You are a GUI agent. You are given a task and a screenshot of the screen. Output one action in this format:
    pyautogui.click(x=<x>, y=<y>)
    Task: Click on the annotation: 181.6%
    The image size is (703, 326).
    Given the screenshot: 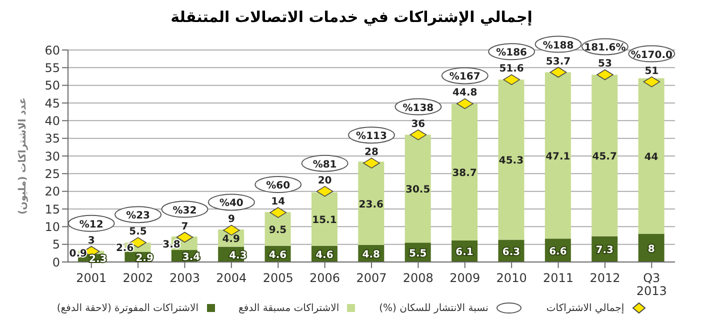 What is the action you would take?
    pyautogui.click(x=605, y=48)
    